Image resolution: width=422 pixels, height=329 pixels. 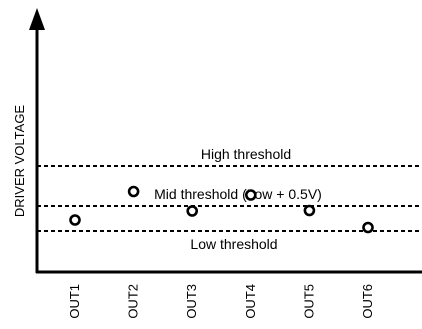 What do you see at coordinates (246, 154) in the screenshot?
I see `threshold-label-0: High threshold` at bounding box center [246, 154].